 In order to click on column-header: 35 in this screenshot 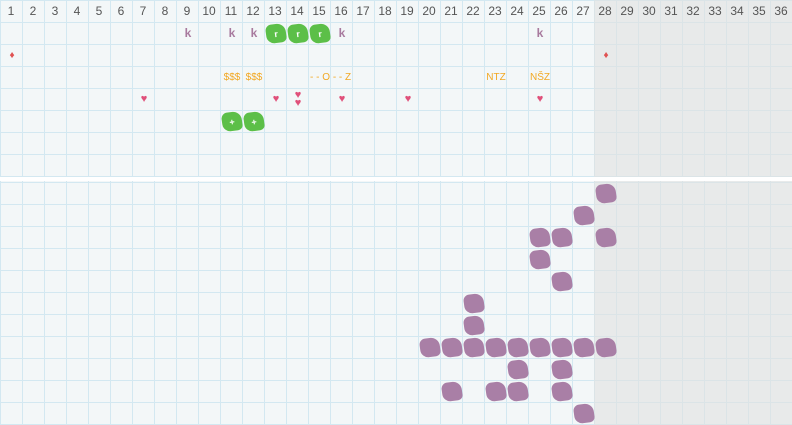, I will do `click(759, 11)`.